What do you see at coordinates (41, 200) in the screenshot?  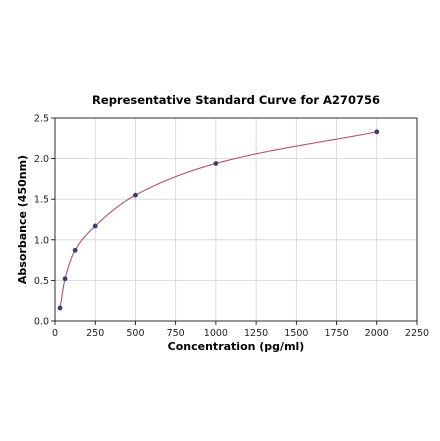 I see `y-tick-label: 1.5` at bounding box center [41, 200].